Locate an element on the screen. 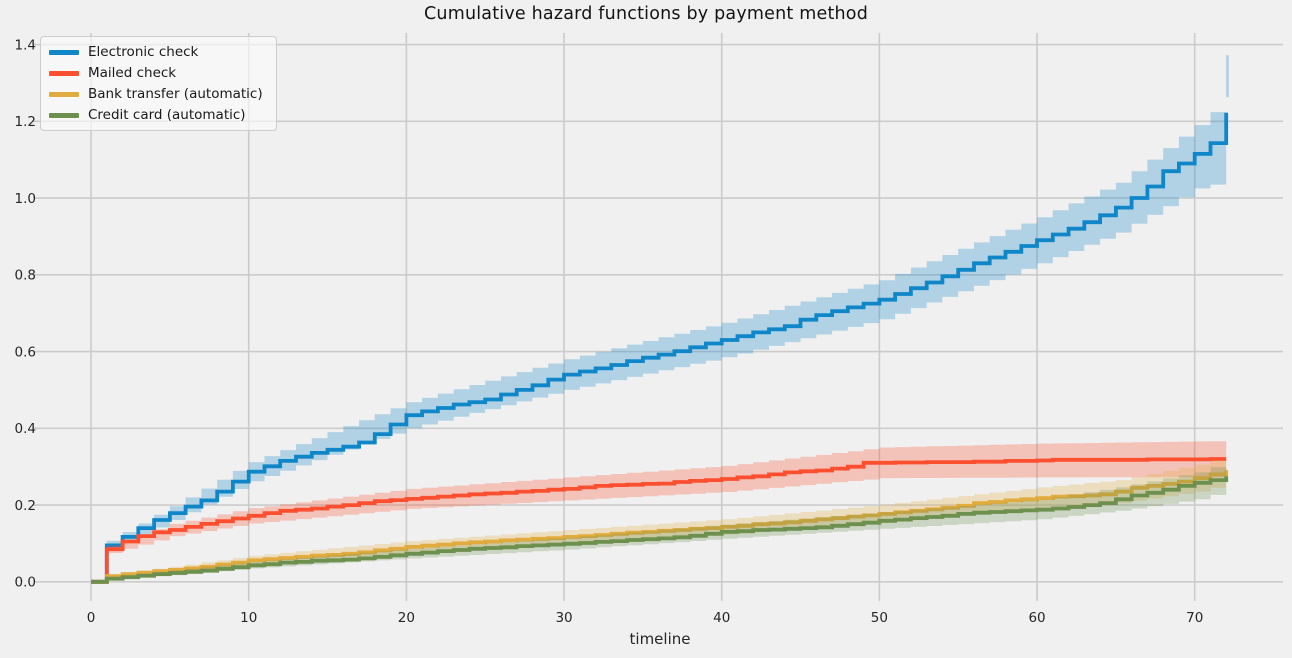 The height and width of the screenshot is (658, 1292). y-tick-label: 0.6 is located at coordinates (25, 352).